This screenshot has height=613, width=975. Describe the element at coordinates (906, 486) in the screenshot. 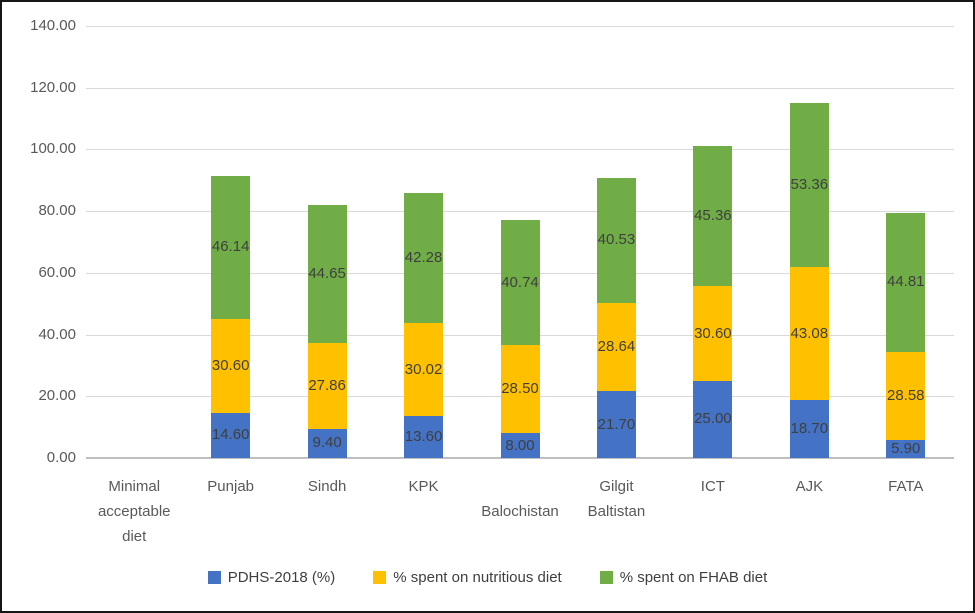

I see `x-category-label: FATA` at that location.